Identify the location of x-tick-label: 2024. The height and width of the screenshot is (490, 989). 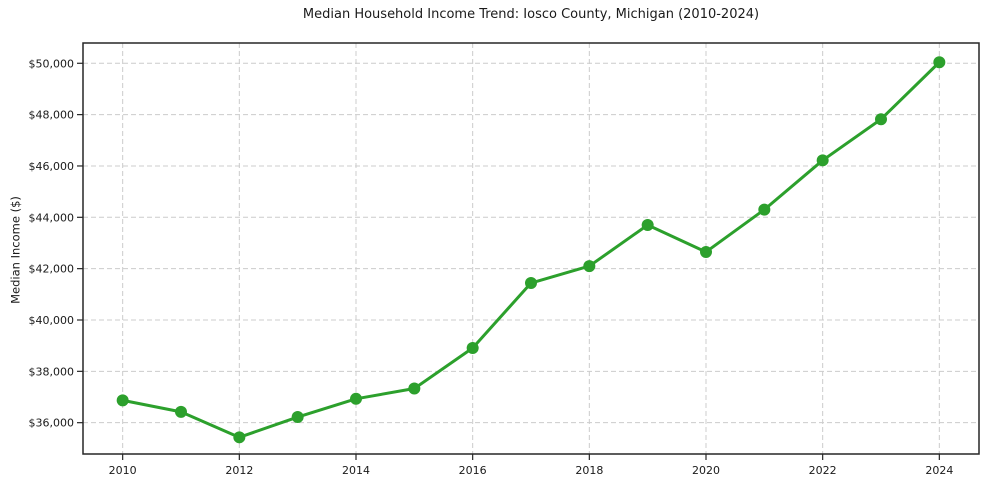
(939, 470).